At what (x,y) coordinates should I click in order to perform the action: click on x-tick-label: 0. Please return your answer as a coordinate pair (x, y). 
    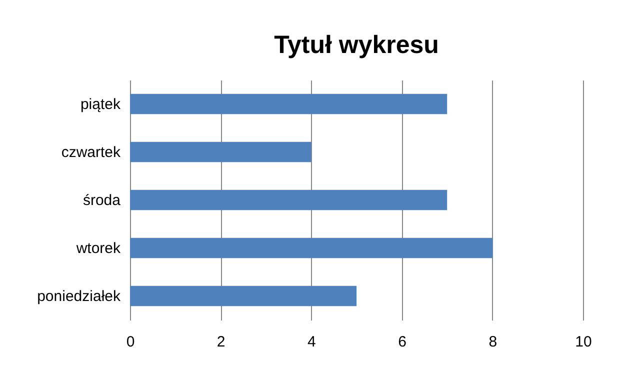
    Looking at the image, I should click on (130, 342).